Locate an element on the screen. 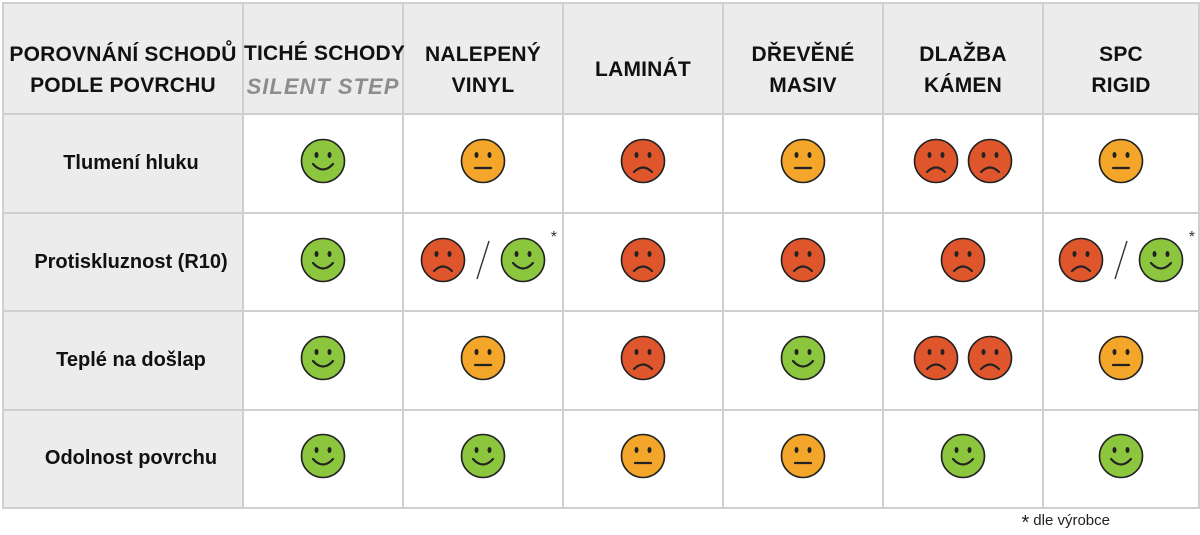 The height and width of the screenshot is (535, 1200). header-line: DLAŽBA is located at coordinates (963, 54).